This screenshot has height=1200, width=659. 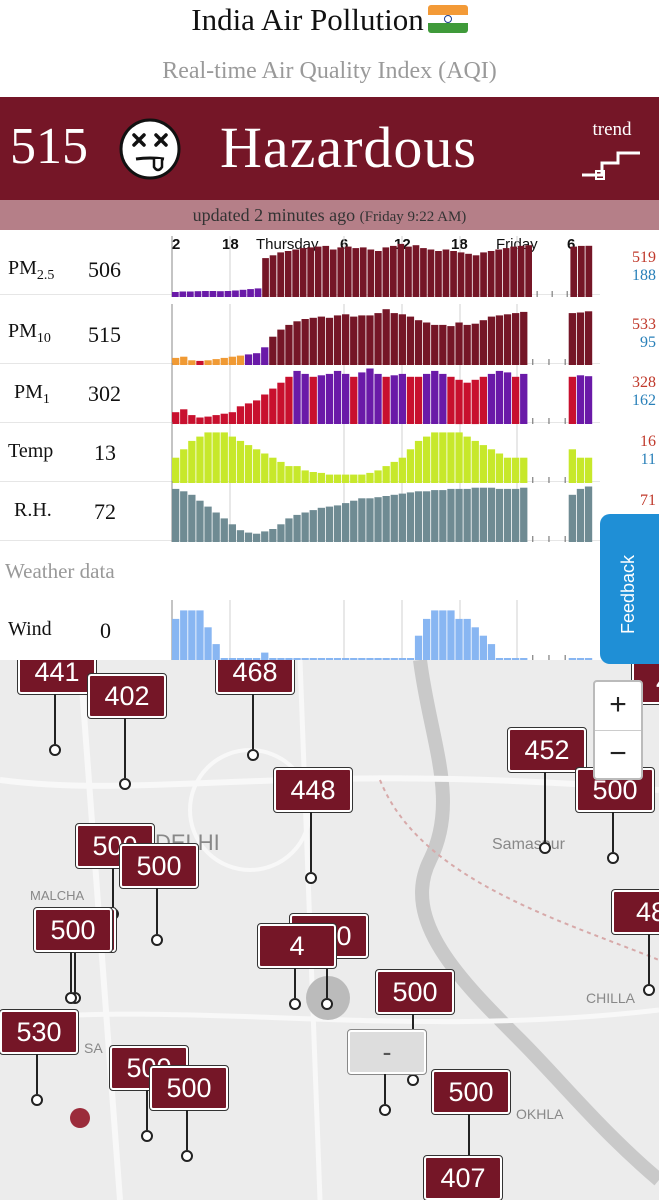 What do you see at coordinates (30, 629) in the screenshot?
I see `row-name: Wind` at bounding box center [30, 629].